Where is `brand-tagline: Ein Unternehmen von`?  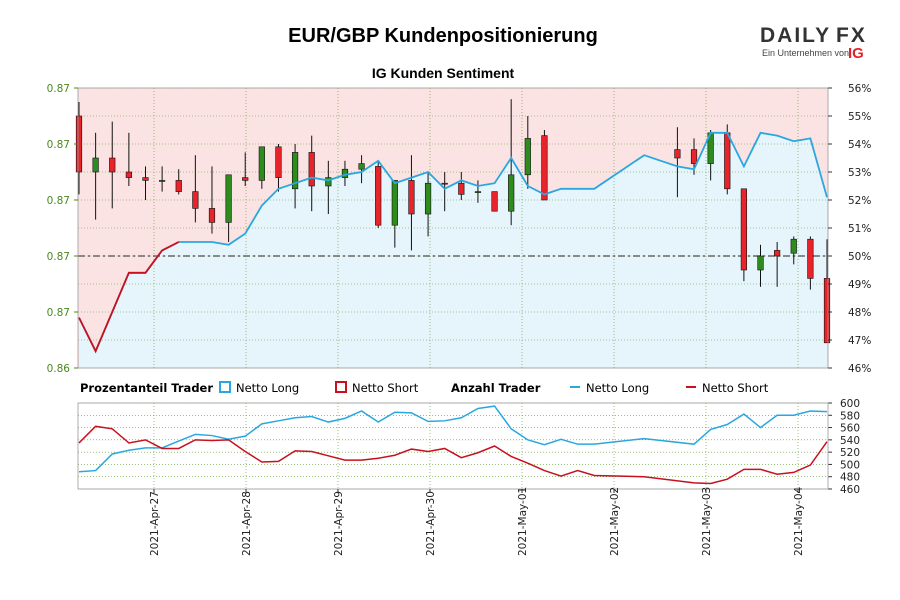 brand-tagline: Ein Unternehmen von is located at coordinates (805, 53).